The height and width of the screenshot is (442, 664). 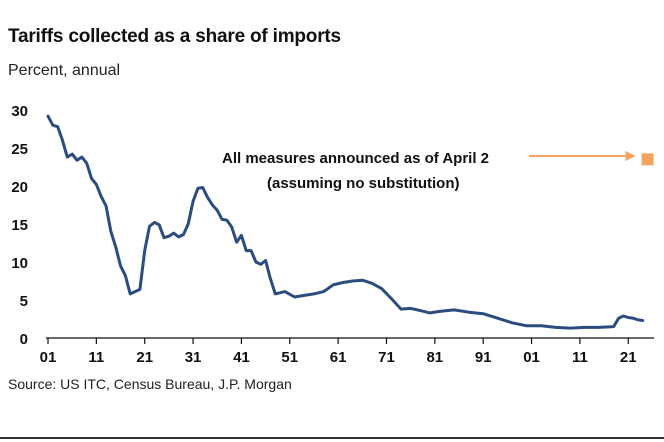 I want to click on x-tick-label-4: 41, so click(x=241, y=357).